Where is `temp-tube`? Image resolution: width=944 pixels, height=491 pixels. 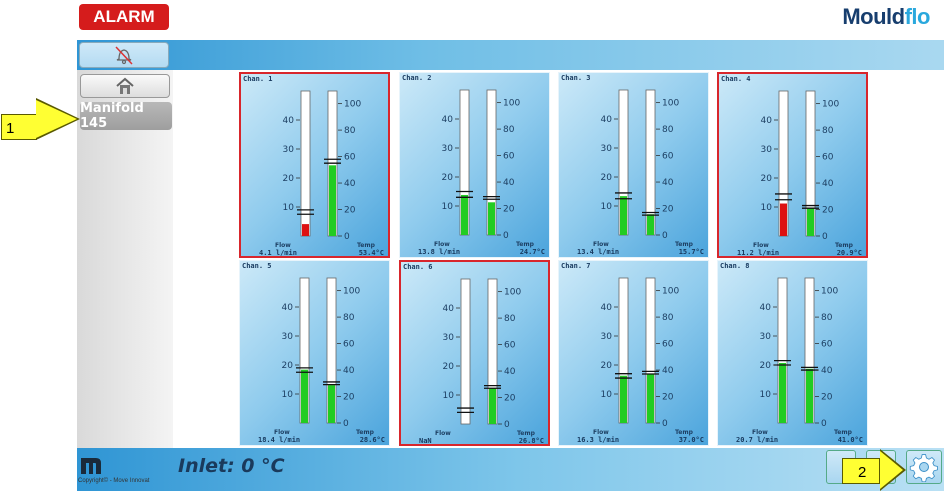 temp-tube is located at coordinates (650, 162).